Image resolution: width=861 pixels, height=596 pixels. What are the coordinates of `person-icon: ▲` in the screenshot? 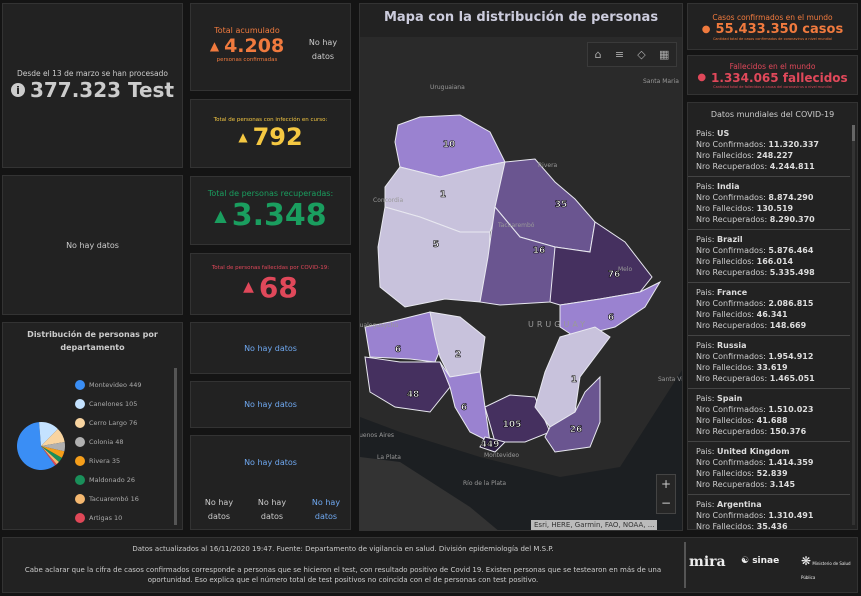 It's located at (243, 136).